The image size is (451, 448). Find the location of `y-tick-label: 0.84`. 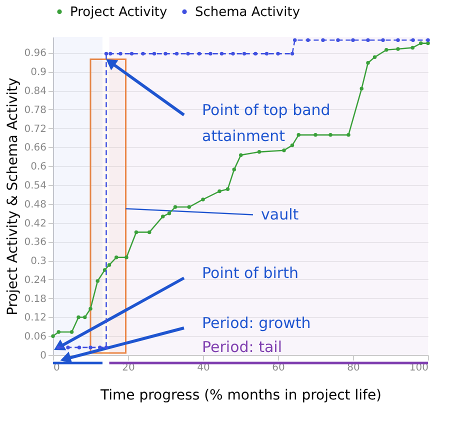

y-tick-label: 0.84 is located at coordinates (35, 92).